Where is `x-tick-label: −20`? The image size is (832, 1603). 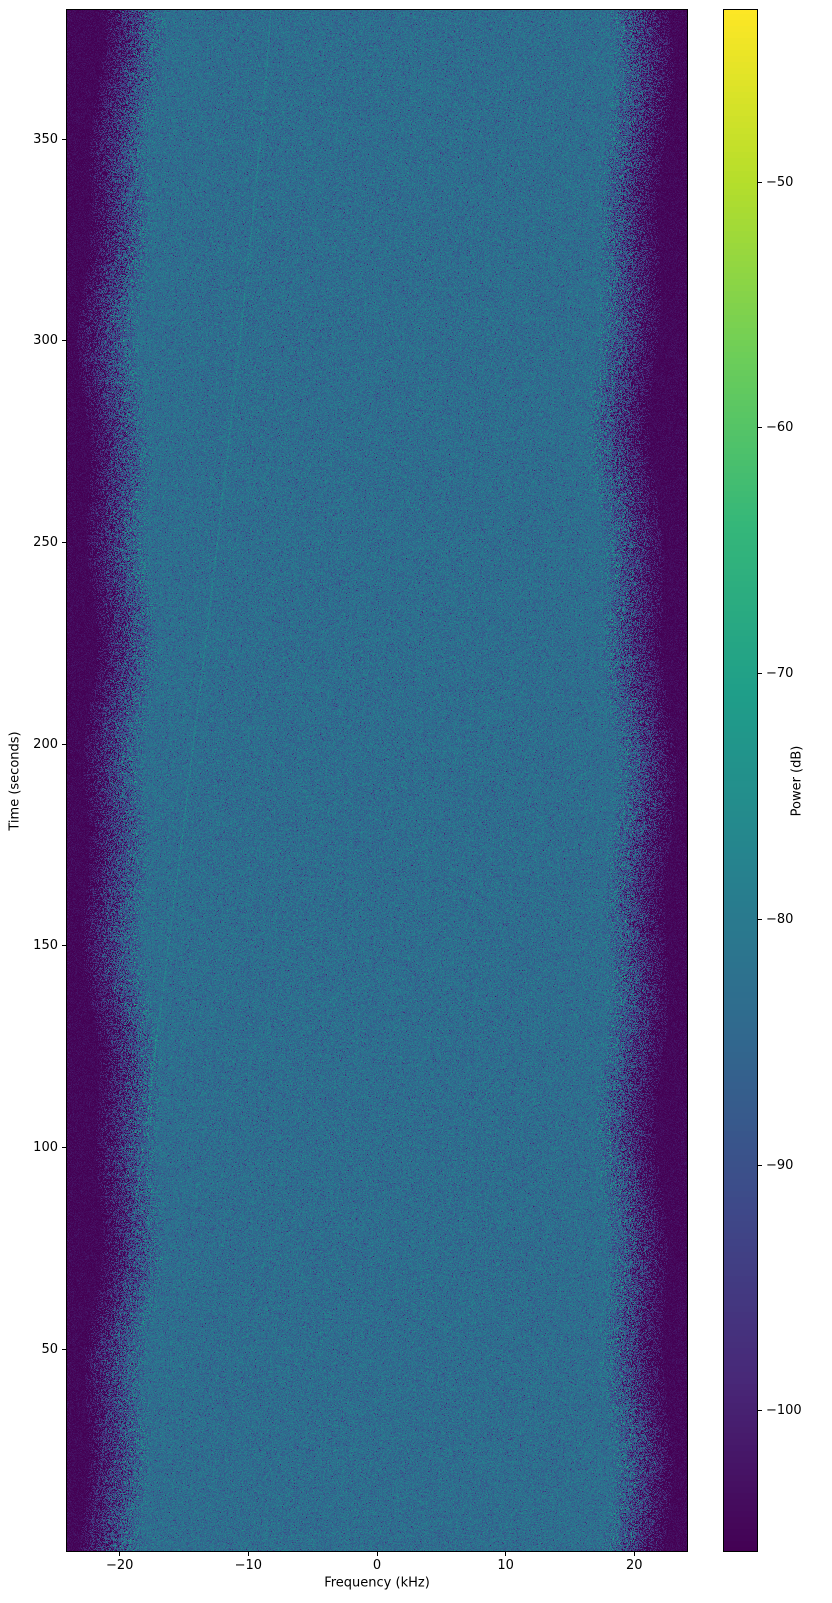 x-tick-label: −20 is located at coordinates (120, 1565).